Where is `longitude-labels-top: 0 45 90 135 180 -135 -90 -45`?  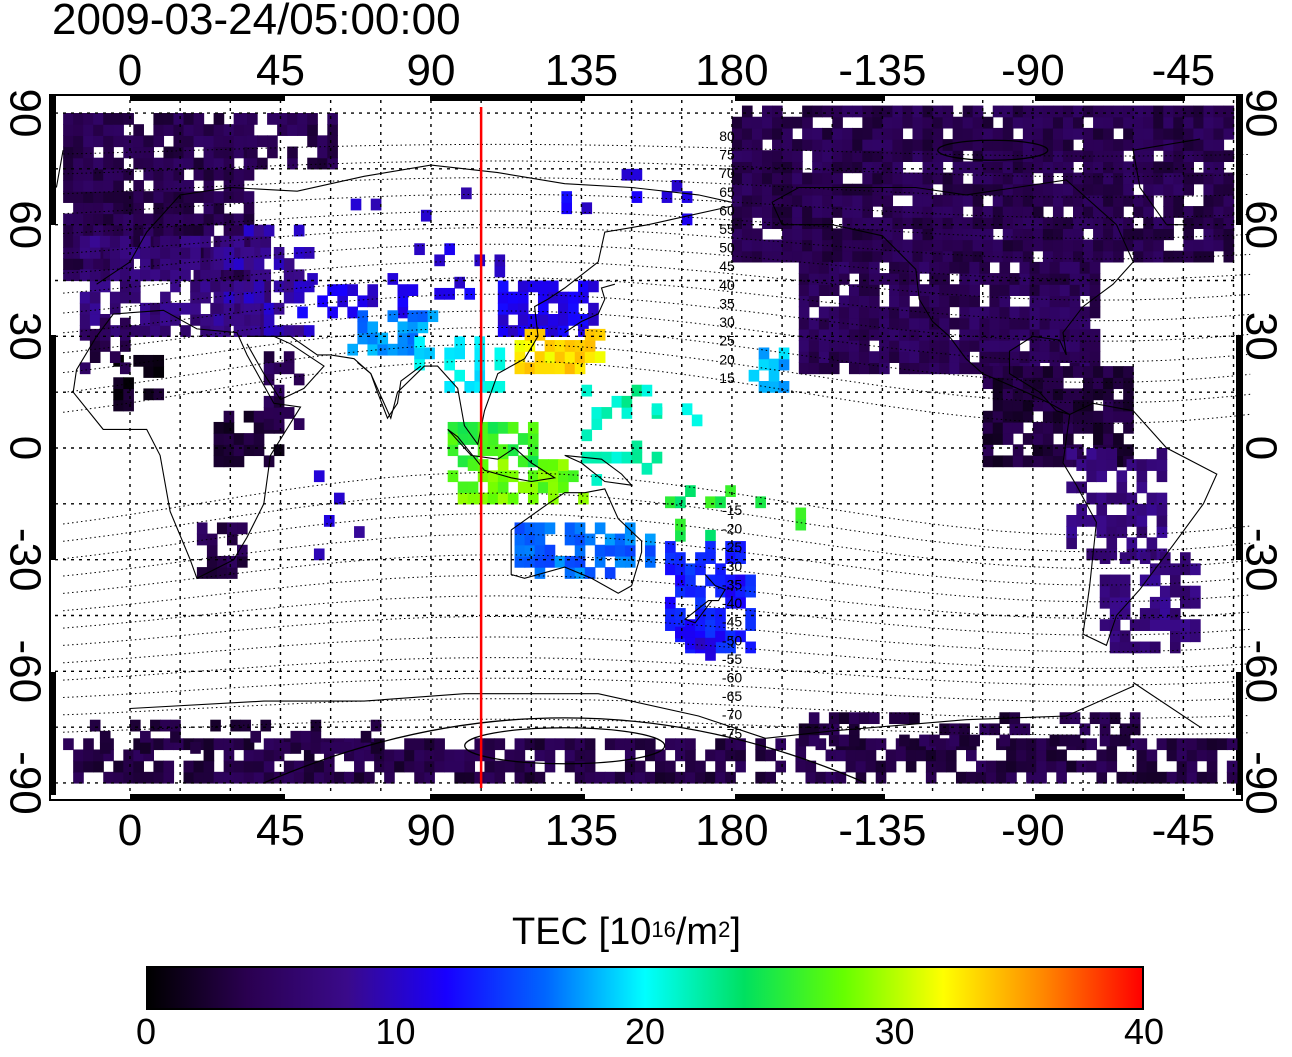 longitude-labels-top: 0 45 90 135 180 -135 -90 -45 is located at coordinates (666, 70).